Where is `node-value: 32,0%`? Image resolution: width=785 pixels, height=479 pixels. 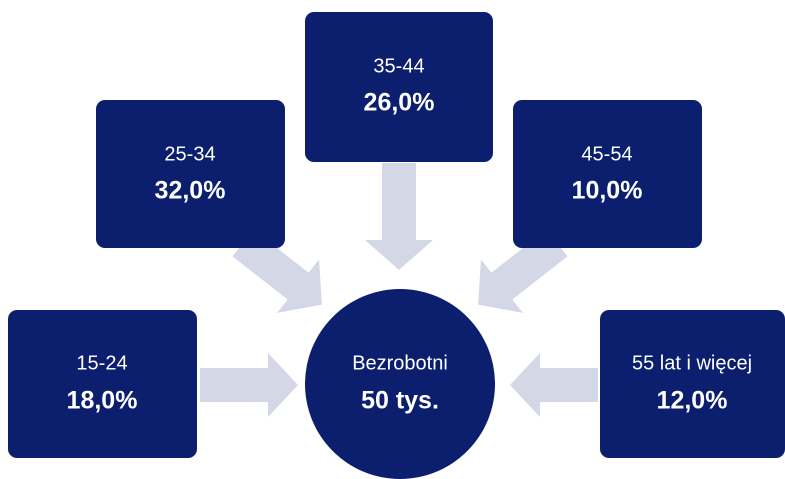
node-value: 32,0% is located at coordinates (190, 191).